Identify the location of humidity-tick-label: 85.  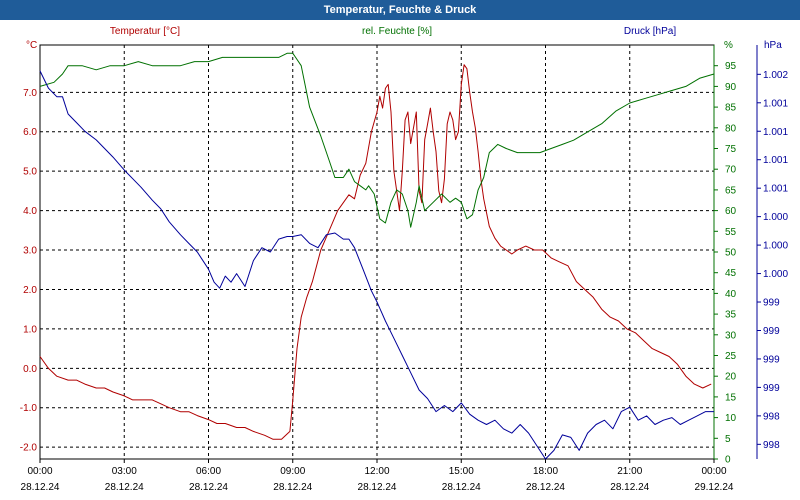
(731, 108).